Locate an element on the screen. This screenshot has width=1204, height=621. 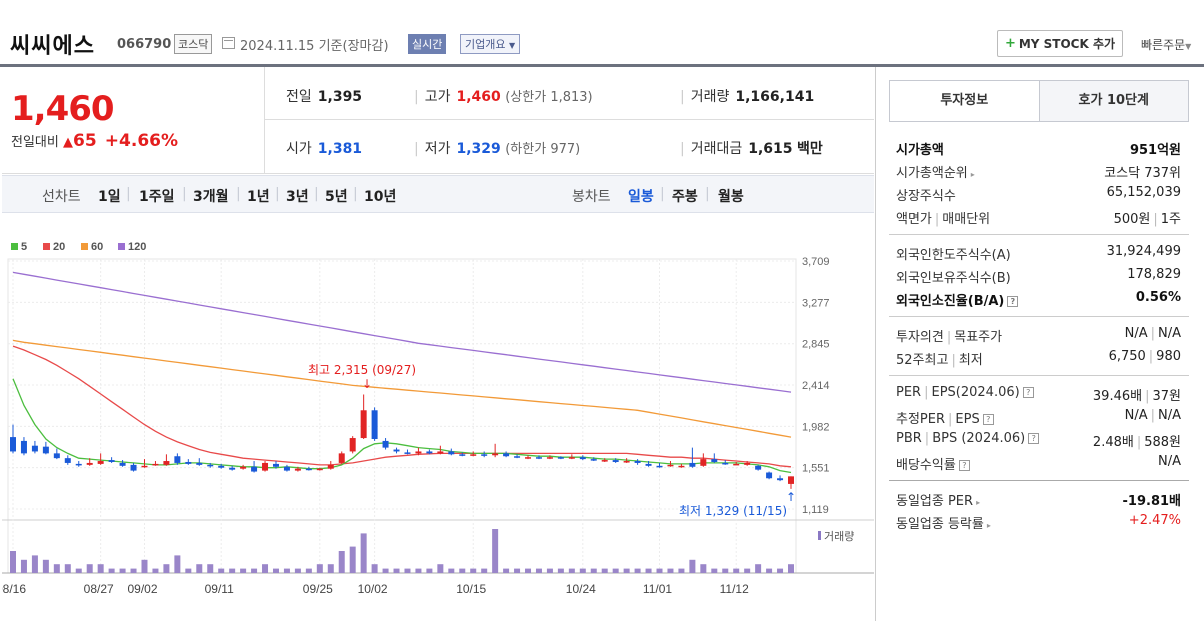
stock-code: 066790 is located at coordinates (144, 44).